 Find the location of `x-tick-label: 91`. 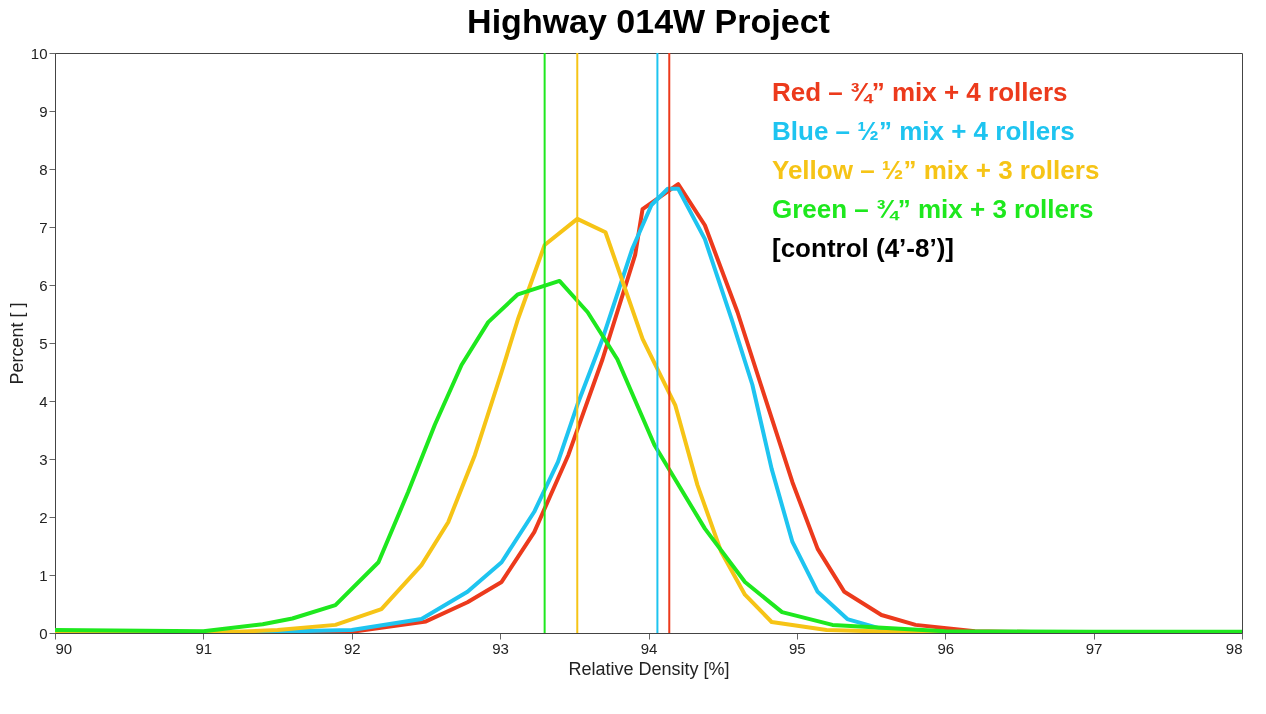

x-tick-label: 91 is located at coordinates (204, 648).